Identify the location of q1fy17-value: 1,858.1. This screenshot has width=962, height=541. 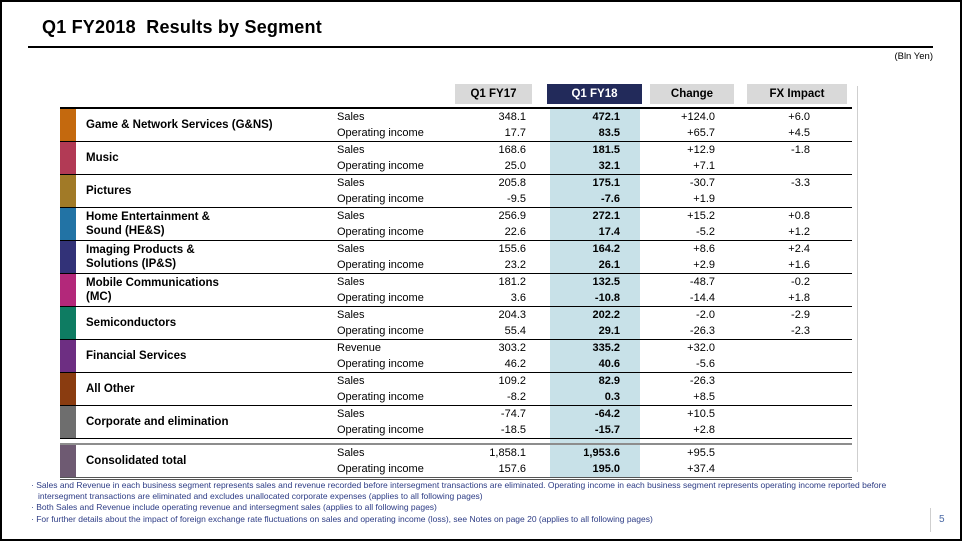
(507, 453).